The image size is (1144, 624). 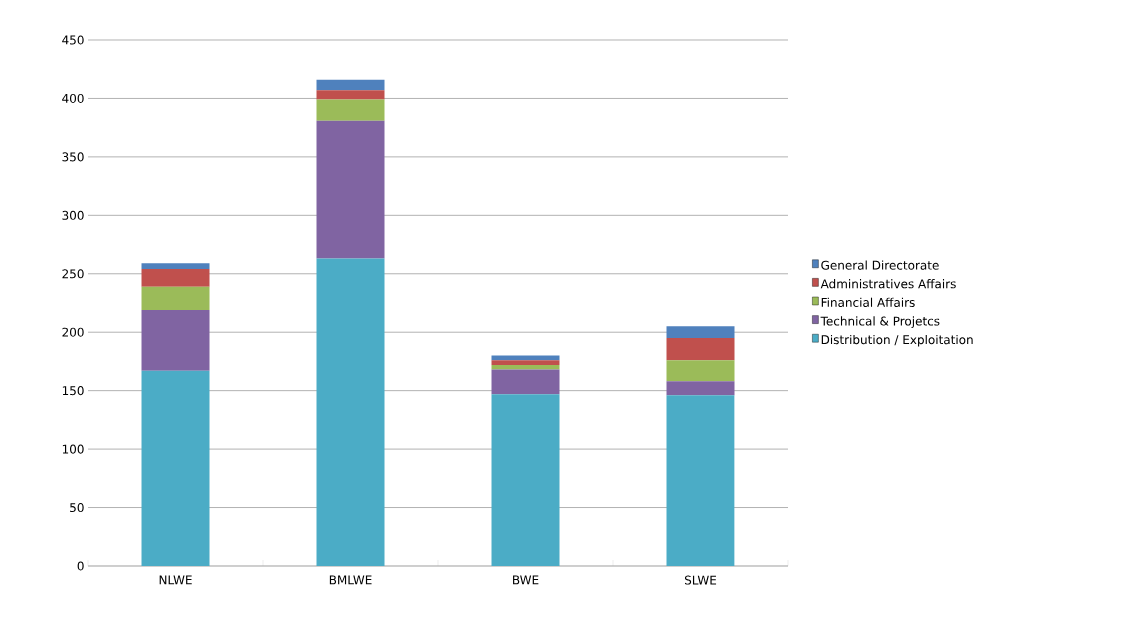 What do you see at coordinates (880, 322) in the screenshot?
I see `legend-label: Technical & Projetcs` at bounding box center [880, 322].